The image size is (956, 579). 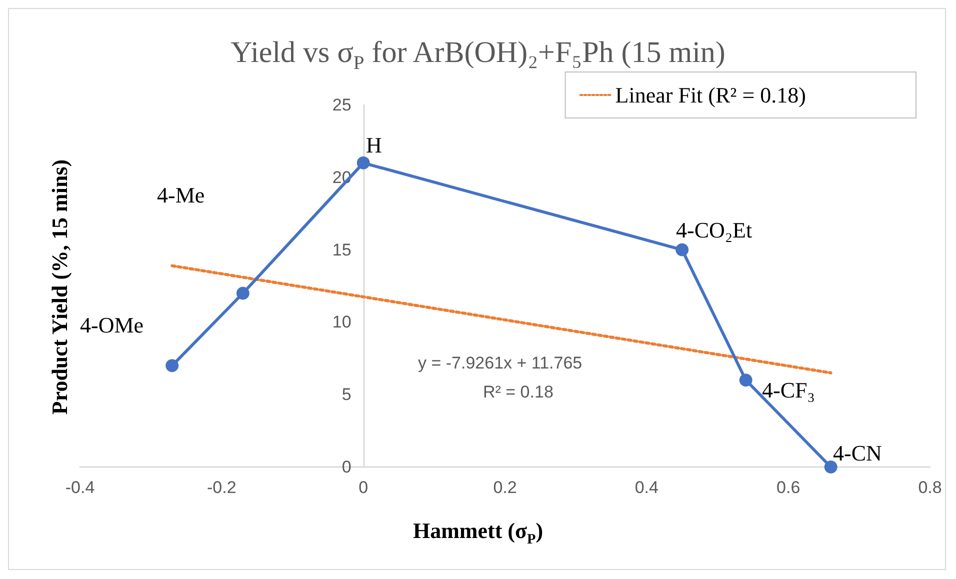 I want to click on chart-title: Yield vs σ$_{P}$ for ArB(OH)₂+F₅Ph (15 min), so click(x=478, y=55).